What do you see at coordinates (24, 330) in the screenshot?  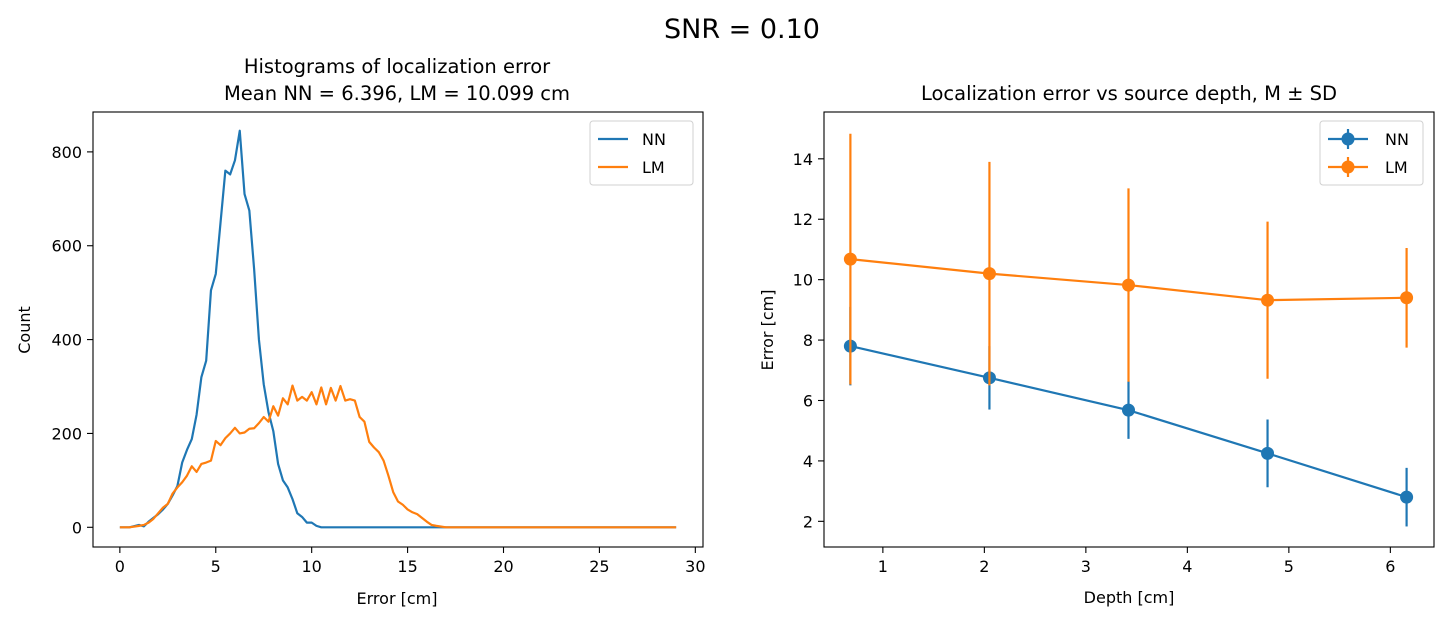 I see `histogram-ylabel: Count` at bounding box center [24, 330].